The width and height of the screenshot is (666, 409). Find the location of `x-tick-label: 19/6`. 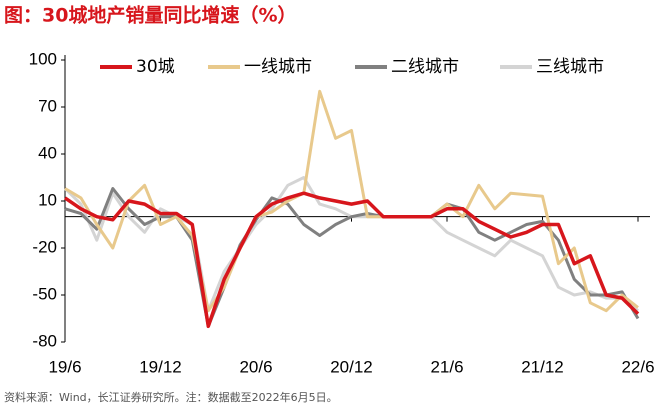

x-tick-label: 19/6 is located at coordinates (64, 366).